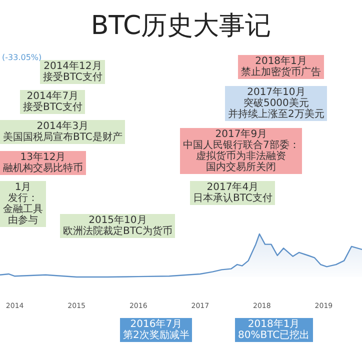 The image size is (362, 362). I want to click on annotation: 欧洲法院裁定BTC为货币, so click(117, 231).